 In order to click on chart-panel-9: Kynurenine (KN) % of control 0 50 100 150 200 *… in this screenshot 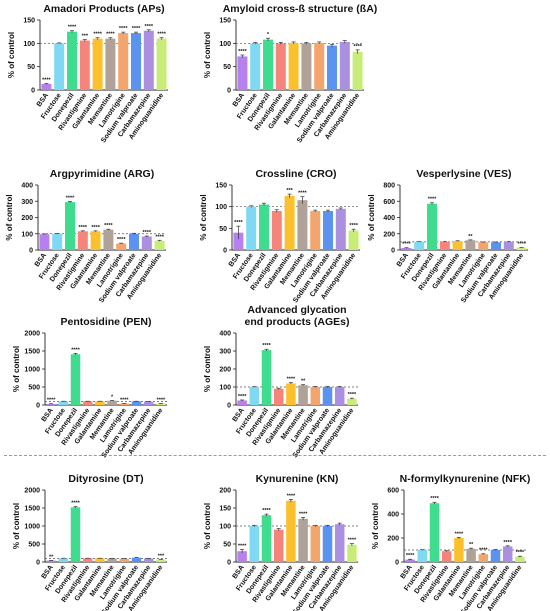, I will do `click(280, 542)`.